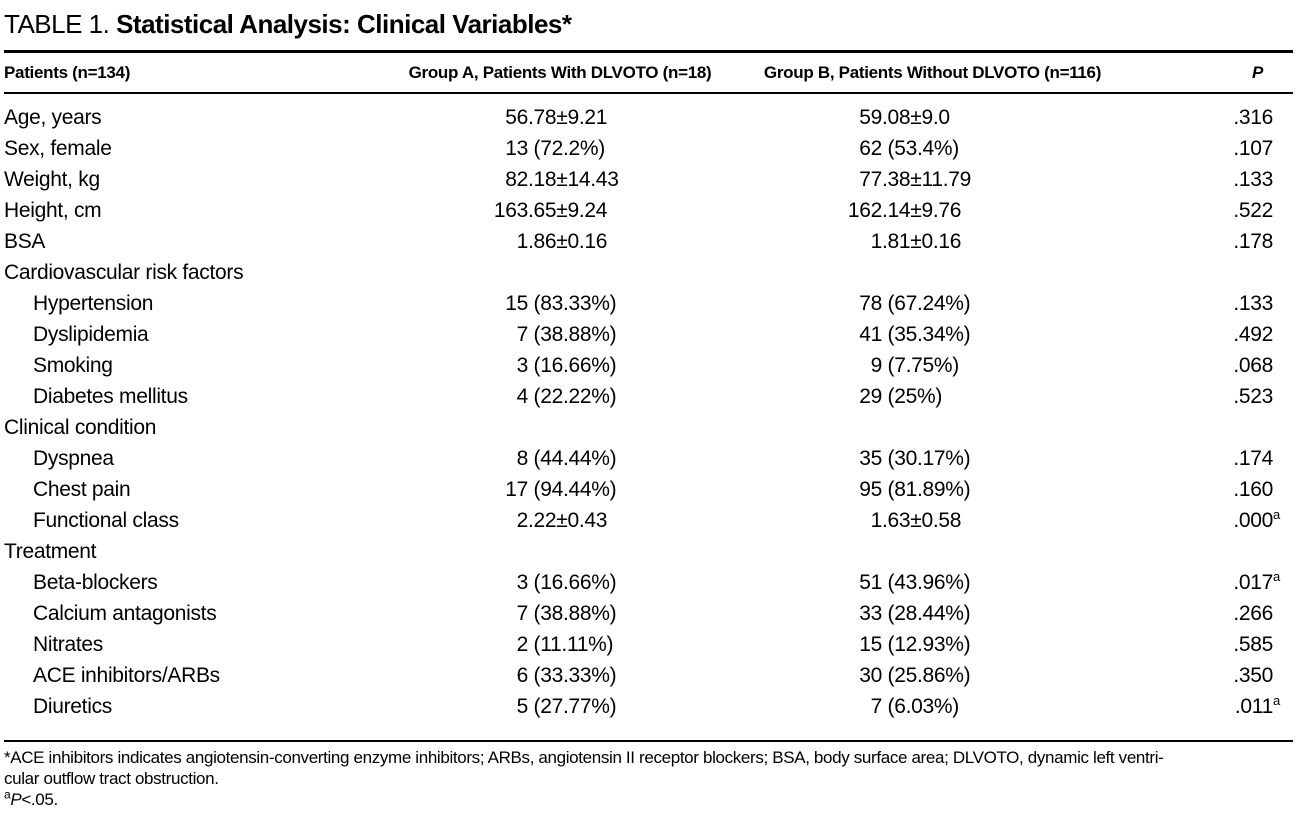  I want to click on group-b-value: 51 (43.96%), so click(915, 582).